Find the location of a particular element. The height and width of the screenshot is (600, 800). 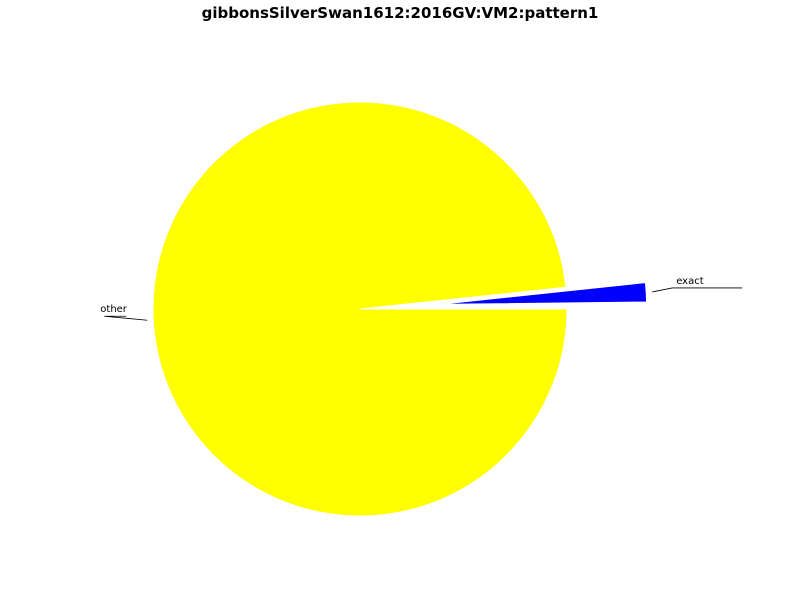

pie-label-other: other is located at coordinates (114, 309).